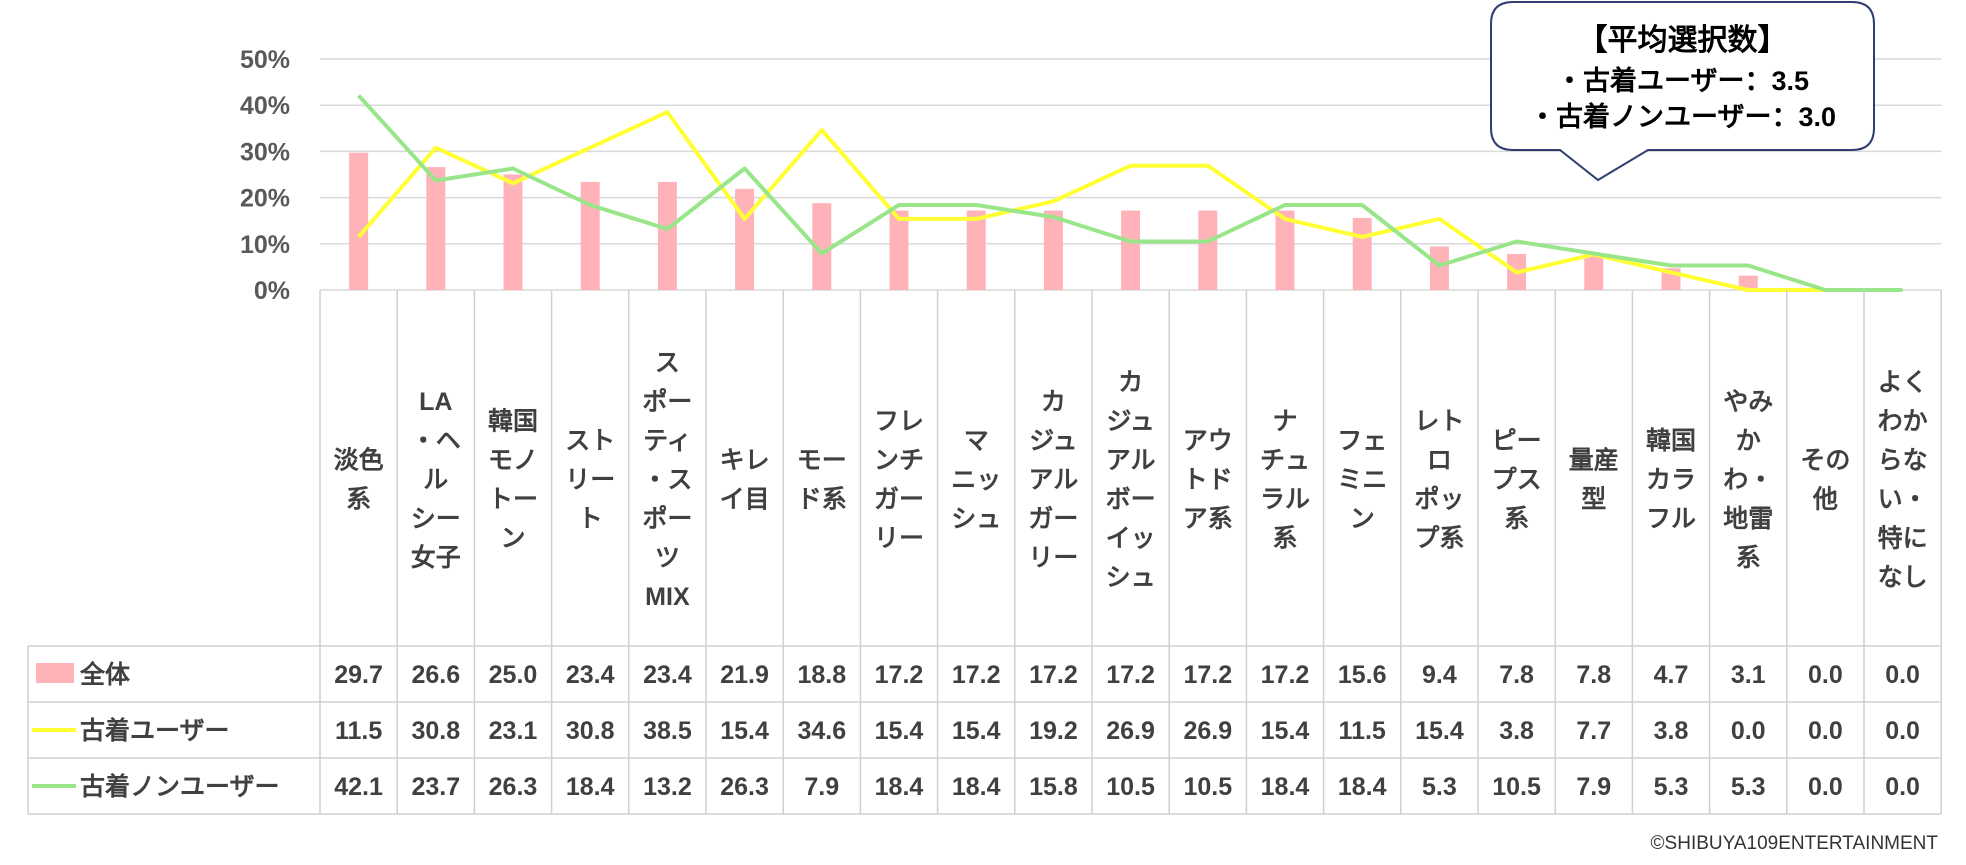 The height and width of the screenshot is (865, 1966). Describe the element at coordinates (1748, 441) in the screenshot. I see `category-label: か` at that location.